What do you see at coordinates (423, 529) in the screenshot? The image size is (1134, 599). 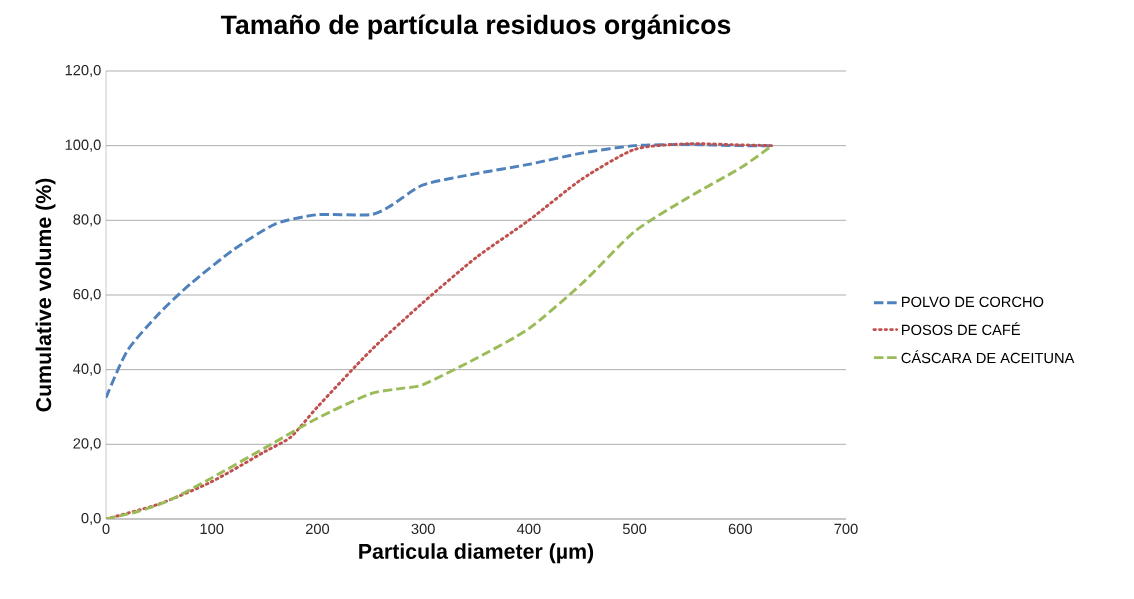 I see `x-tick-label: 300` at bounding box center [423, 529].